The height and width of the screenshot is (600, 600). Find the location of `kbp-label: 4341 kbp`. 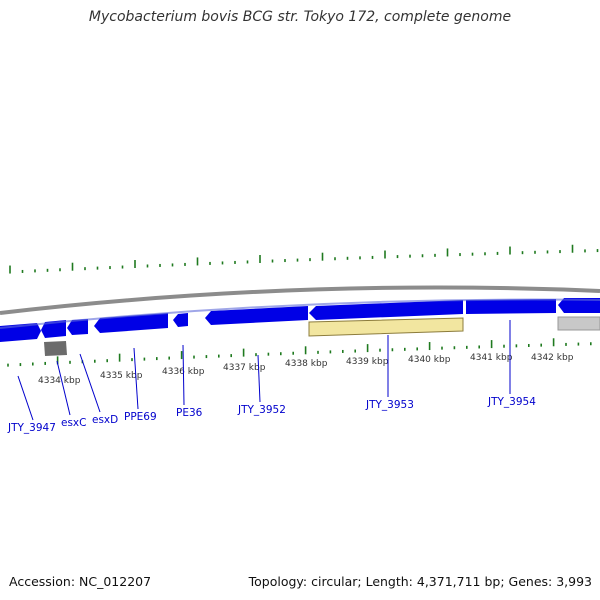

kbp-label: 4341 kbp is located at coordinates (491, 358).